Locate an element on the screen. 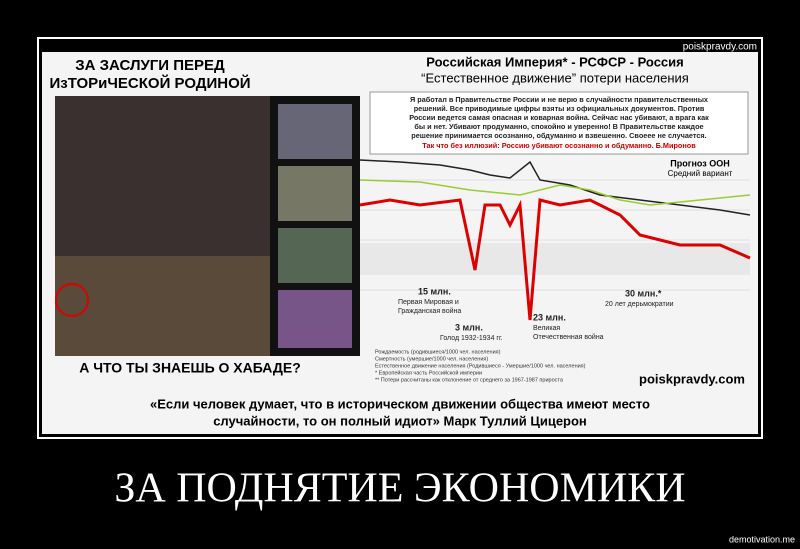 The height and width of the screenshot is (549, 800). site: poiskpravdy.com is located at coordinates (720, 47).